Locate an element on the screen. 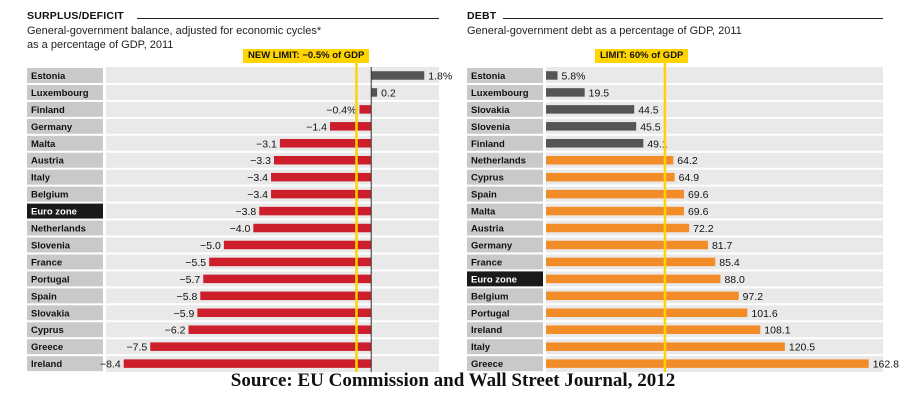 The width and height of the screenshot is (906, 400). limit-label: LIMIT: 60% of GDP is located at coordinates (642, 56).